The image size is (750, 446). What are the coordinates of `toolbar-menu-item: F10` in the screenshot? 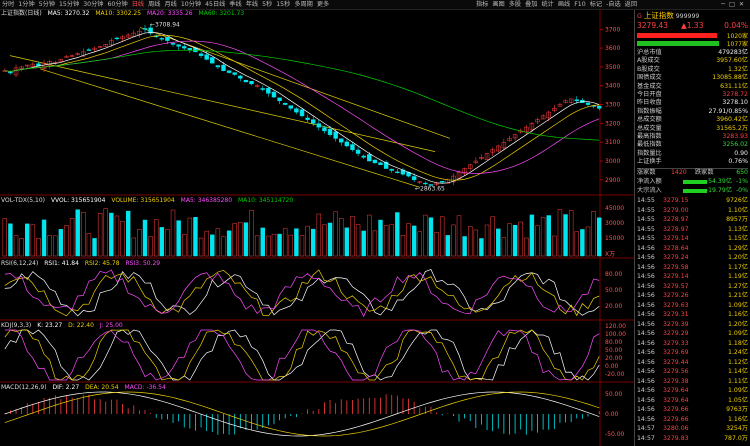 It's located at (580, 4).